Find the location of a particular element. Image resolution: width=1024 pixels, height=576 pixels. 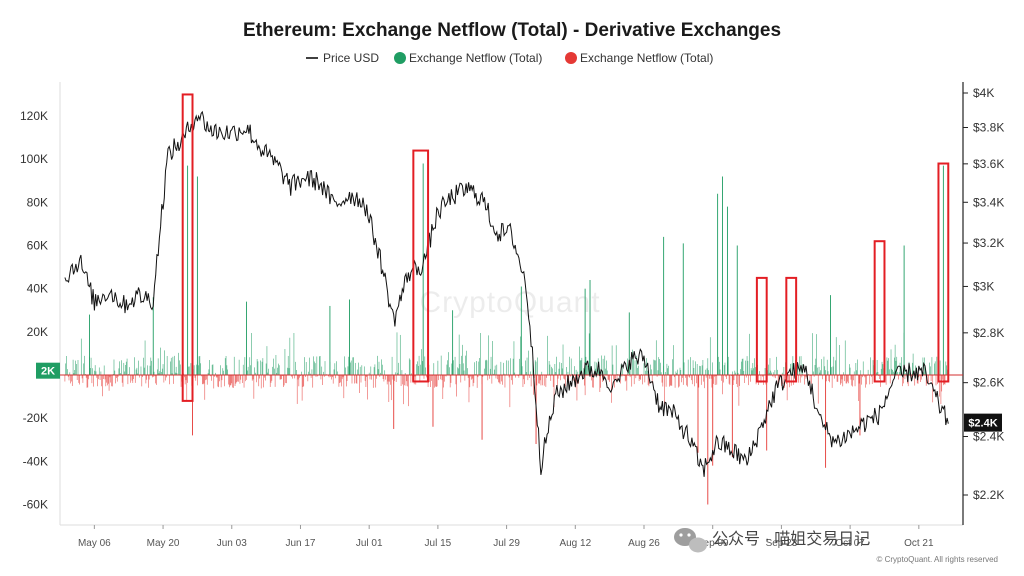

right-tick-label: $2.4K is located at coordinates (988, 436).